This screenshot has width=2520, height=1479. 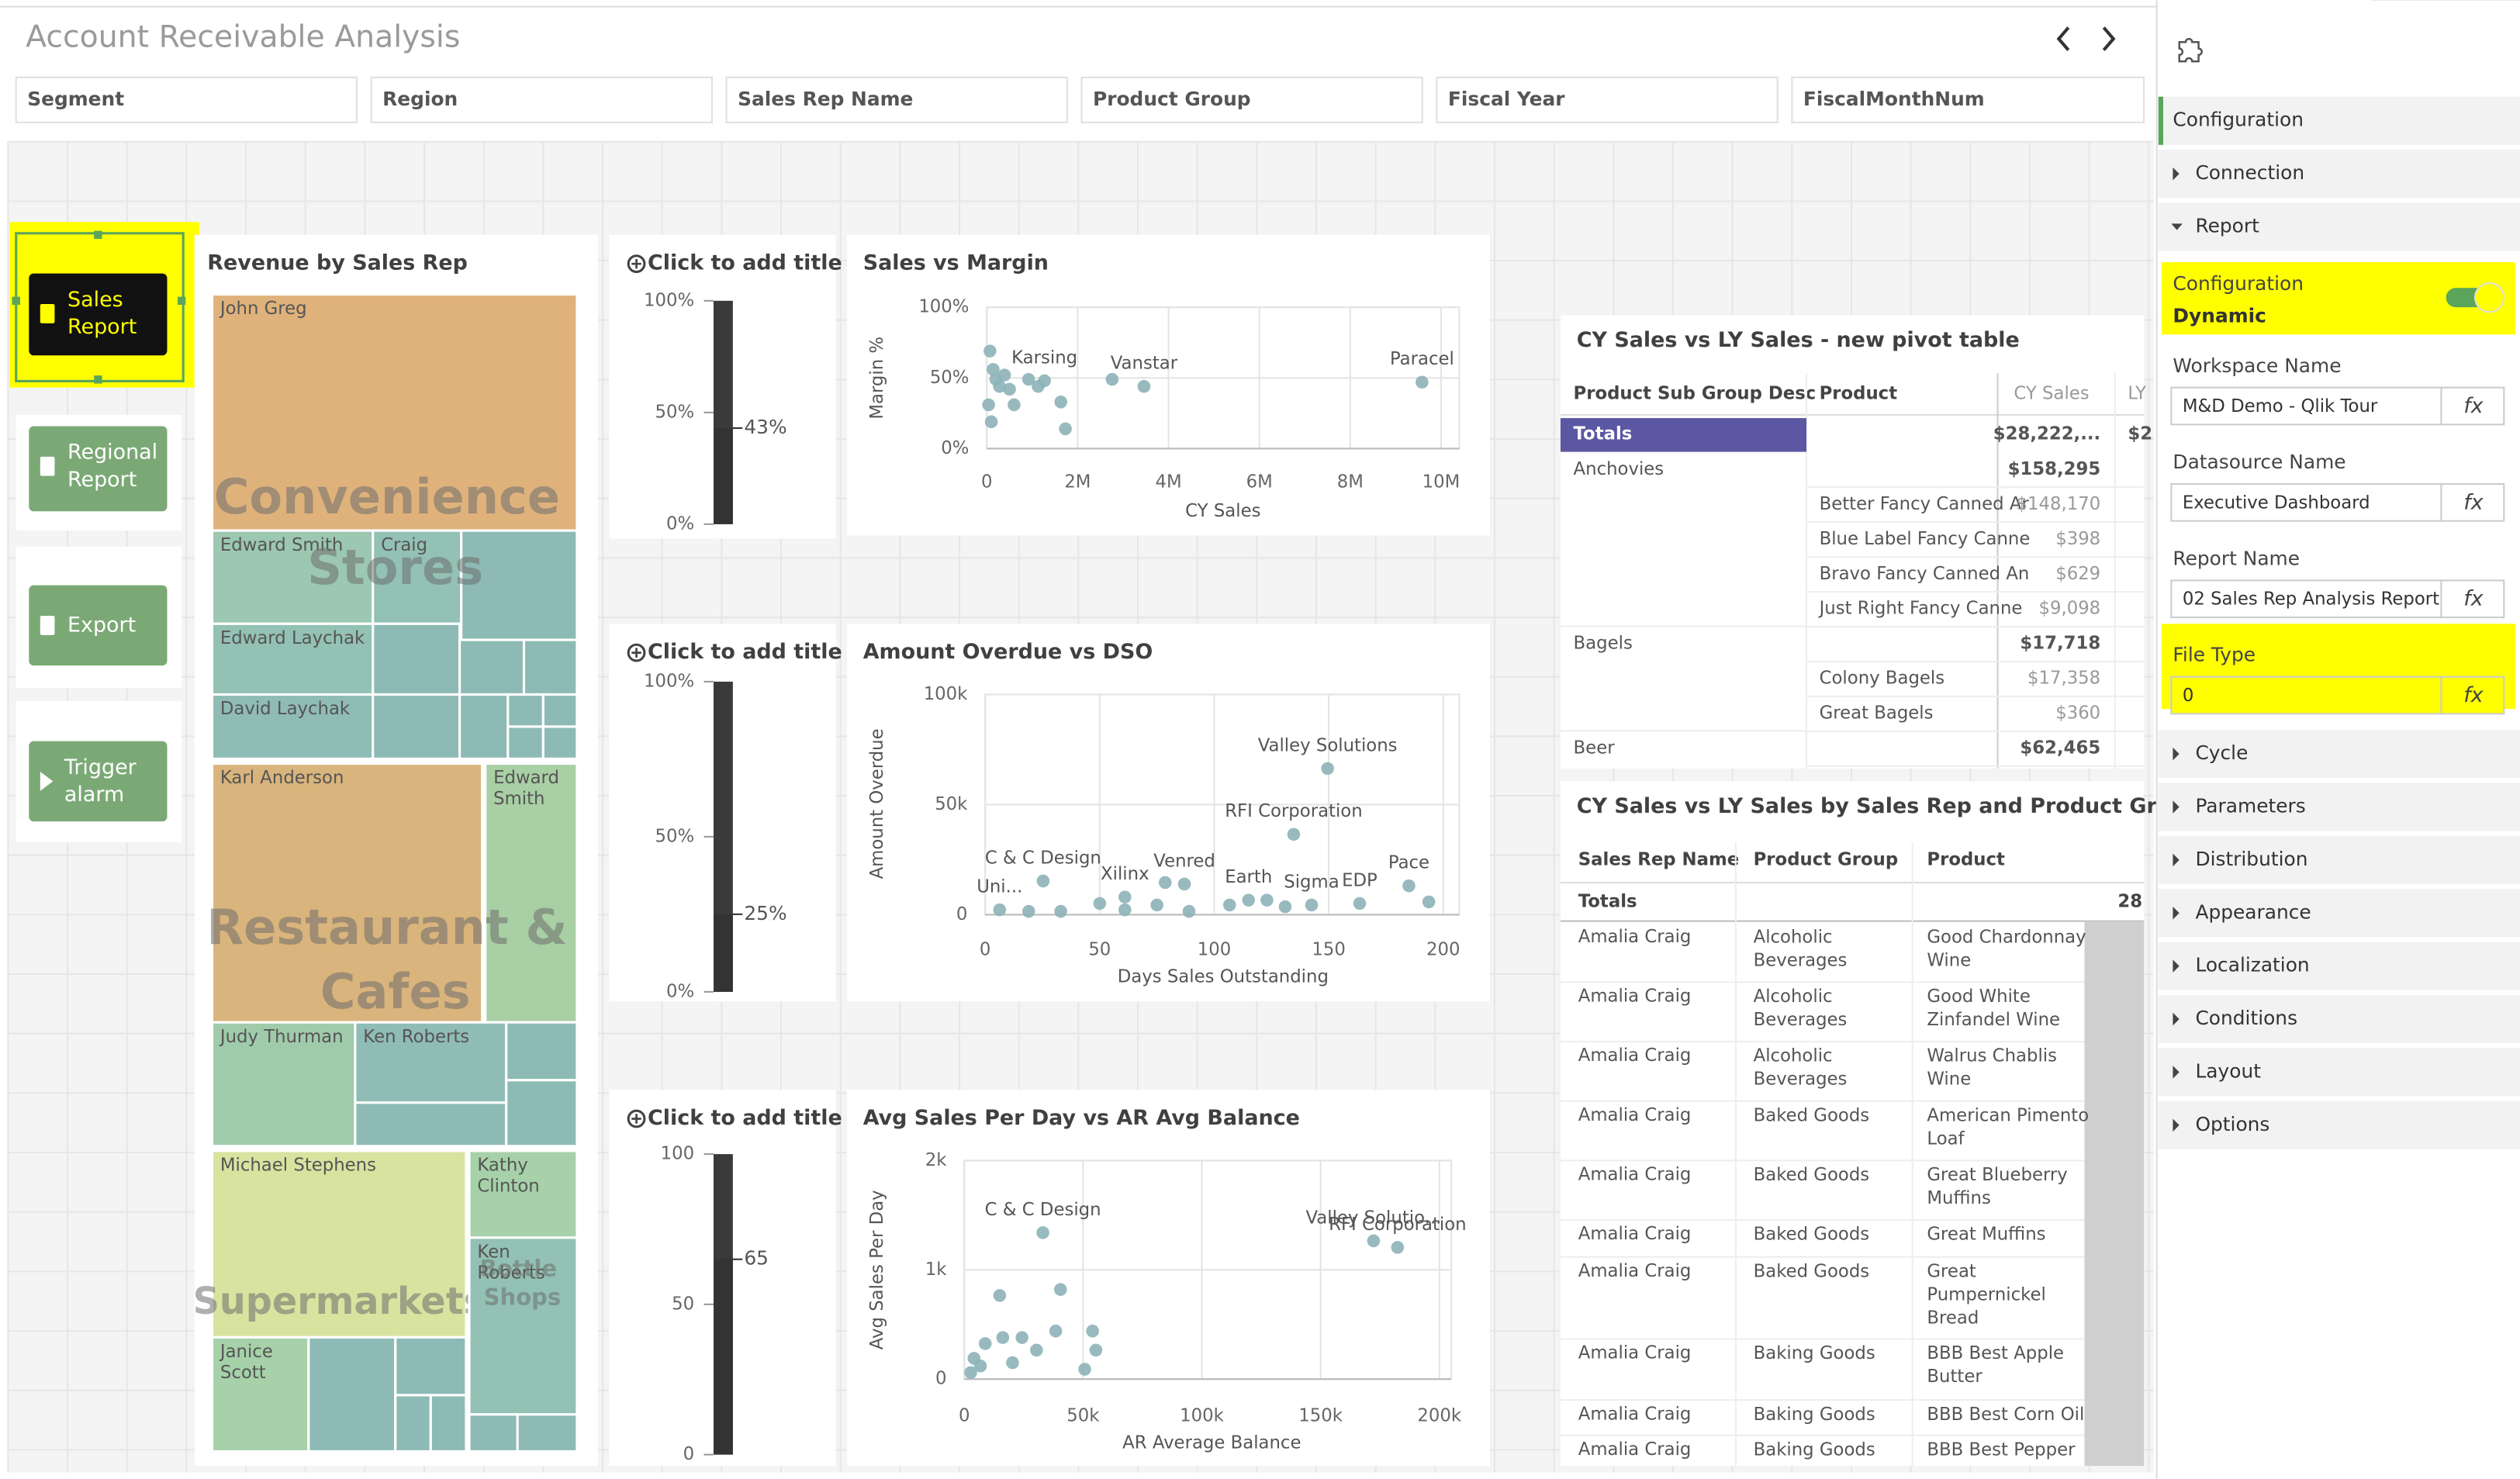 I want to click on totals-label: Totals, so click(x=1608, y=901).